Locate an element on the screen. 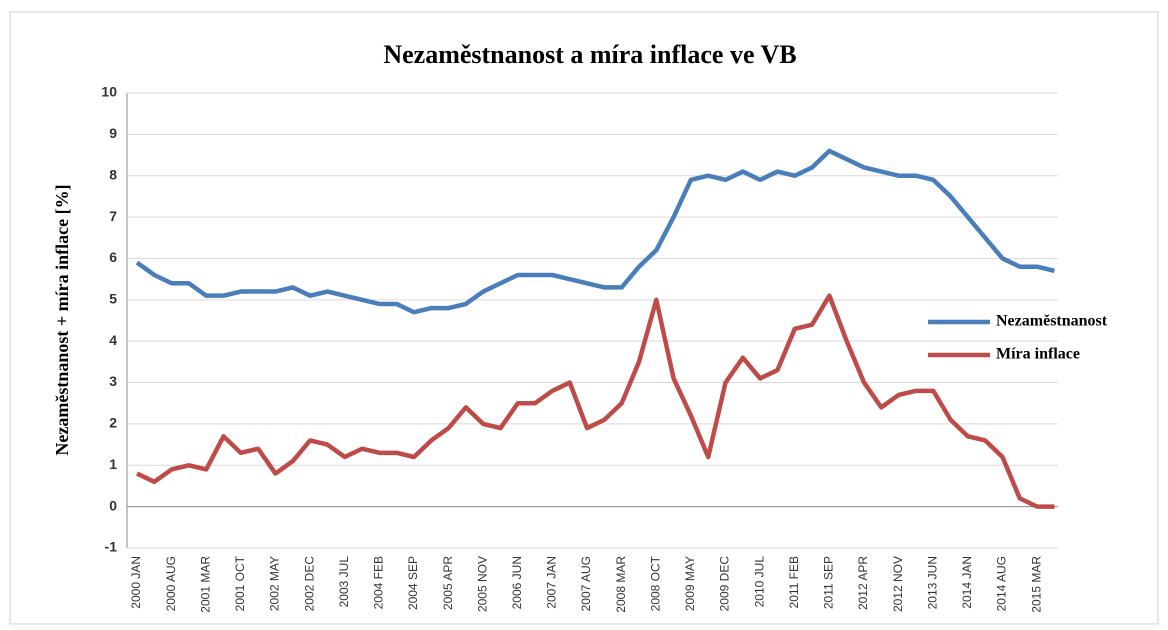 The width and height of the screenshot is (1168, 630). y-tick-label: 1 is located at coordinates (113, 464).